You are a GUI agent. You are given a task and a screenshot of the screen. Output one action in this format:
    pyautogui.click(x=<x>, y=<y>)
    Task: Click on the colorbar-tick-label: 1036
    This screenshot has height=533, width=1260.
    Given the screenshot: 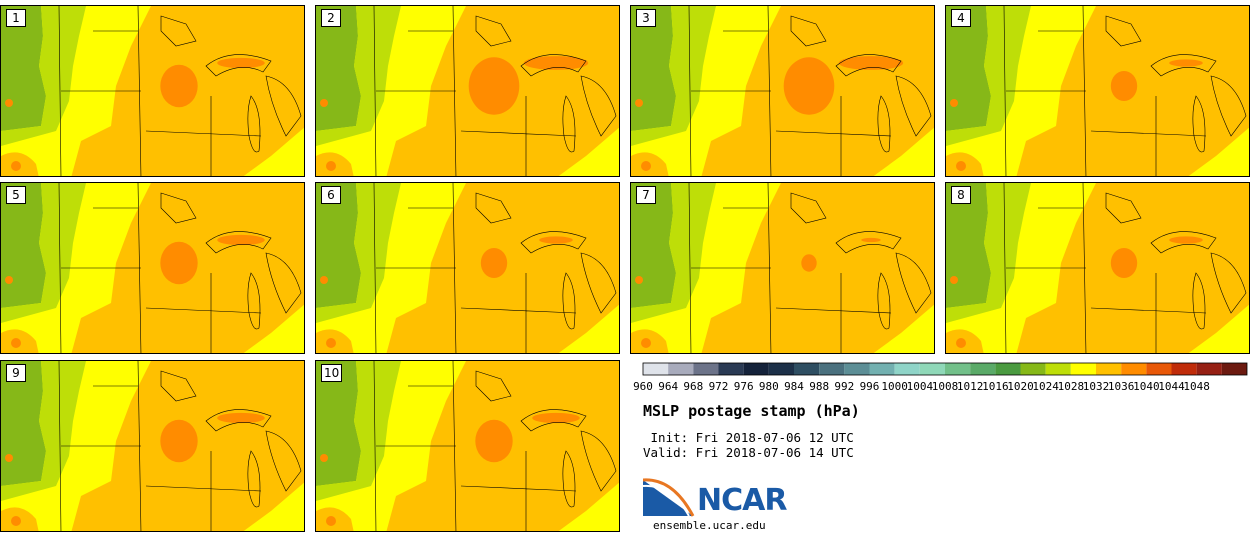 What is the action you would take?
    pyautogui.click(x=1121, y=386)
    